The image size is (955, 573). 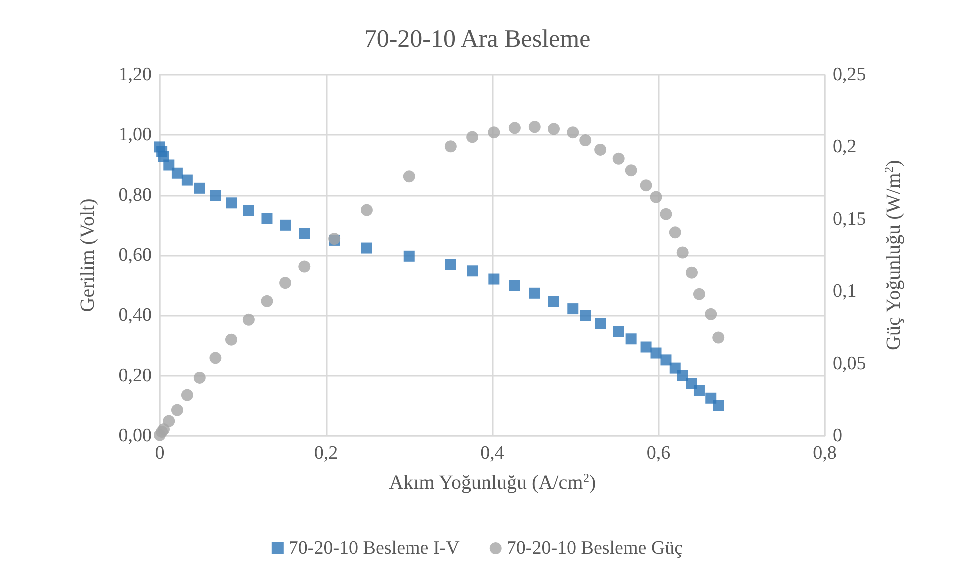 What do you see at coordinates (135, 436) in the screenshot?
I see `y-tick-label: 0,00` at bounding box center [135, 436].